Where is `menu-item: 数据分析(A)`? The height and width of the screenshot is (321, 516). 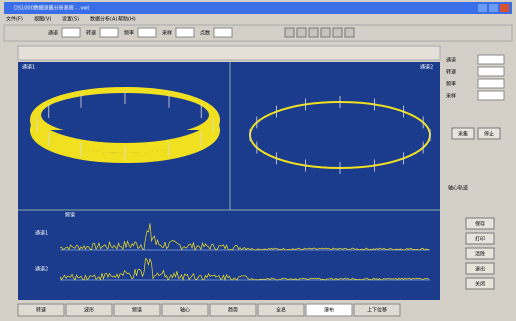
menu-item: 数据分析(A) is located at coordinates (103, 19).